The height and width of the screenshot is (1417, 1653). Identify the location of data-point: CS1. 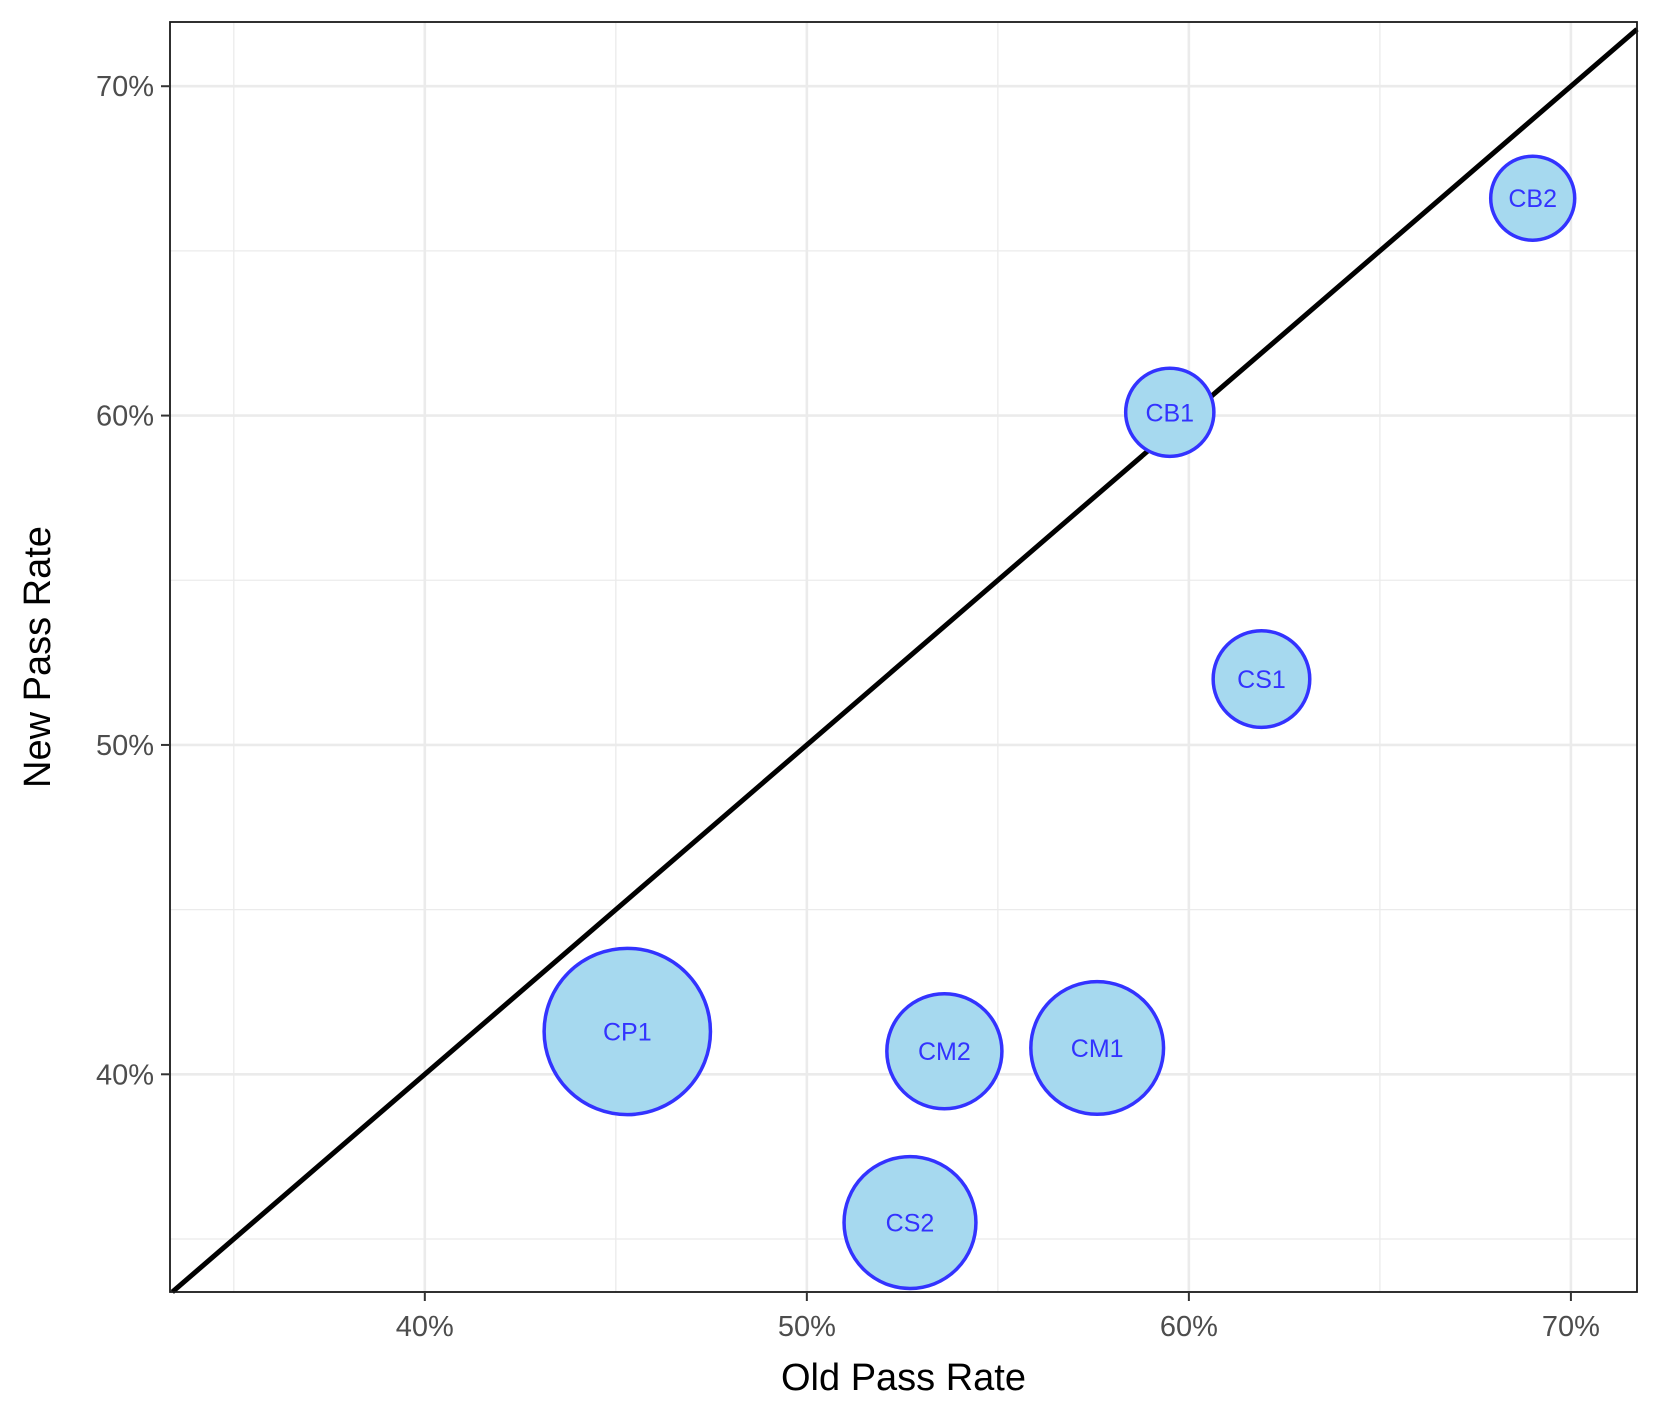
(1261, 679).